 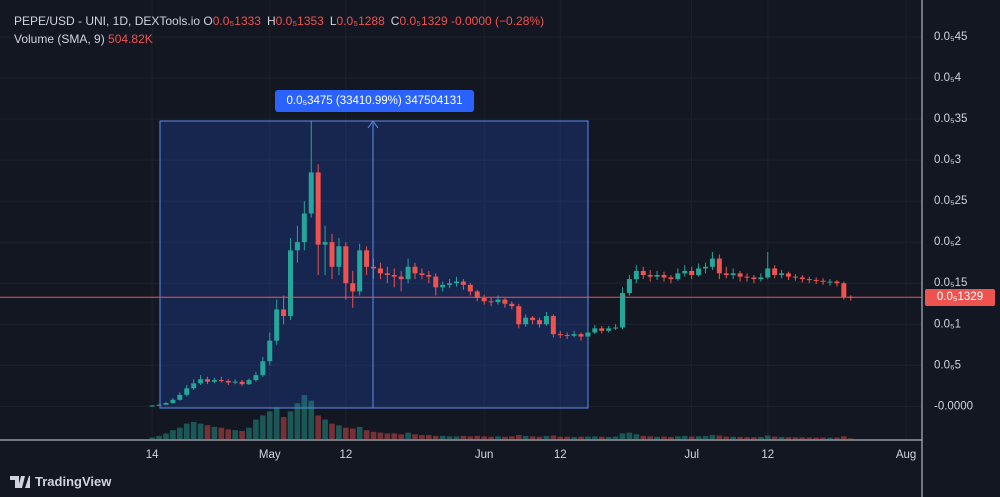 What do you see at coordinates (374, 101) in the screenshot?
I see `measure-label: 0.0₅3475 (33410.99%) 347504131` at bounding box center [374, 101].